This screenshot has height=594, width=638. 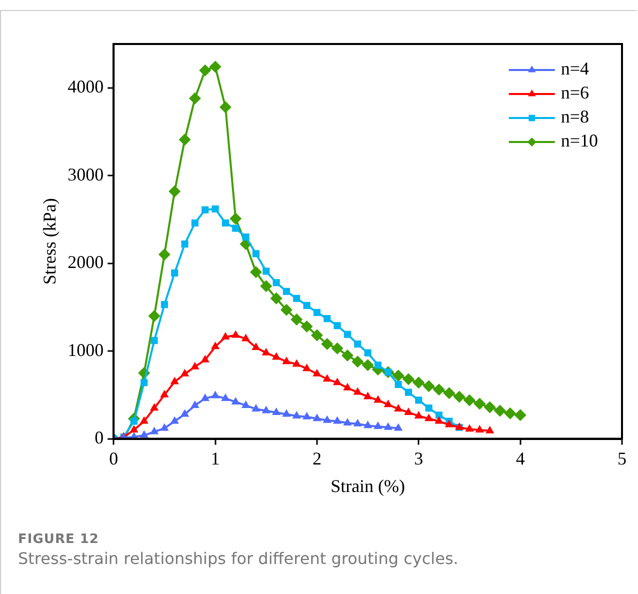 What do you see at coordinates (59, 539) in the screenshot?
I see `caption: FIGURE 12` at bounding box center [59, 539].